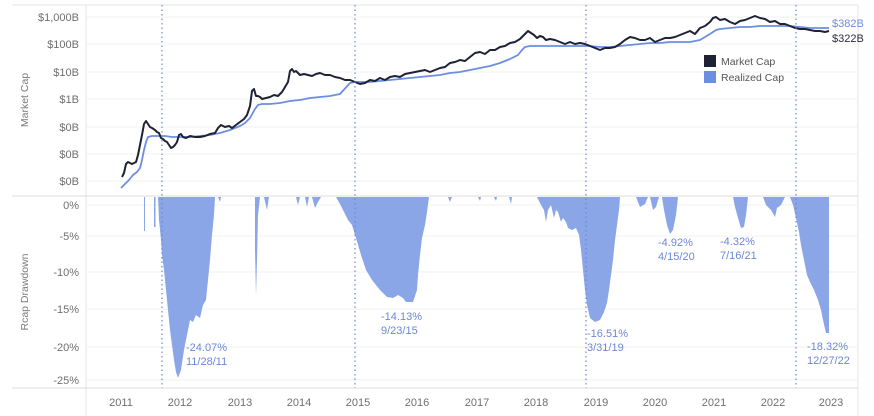  Describe the element at coordinates (63, 45) in the screenshot. I see `y-tick: $100B` at that location.